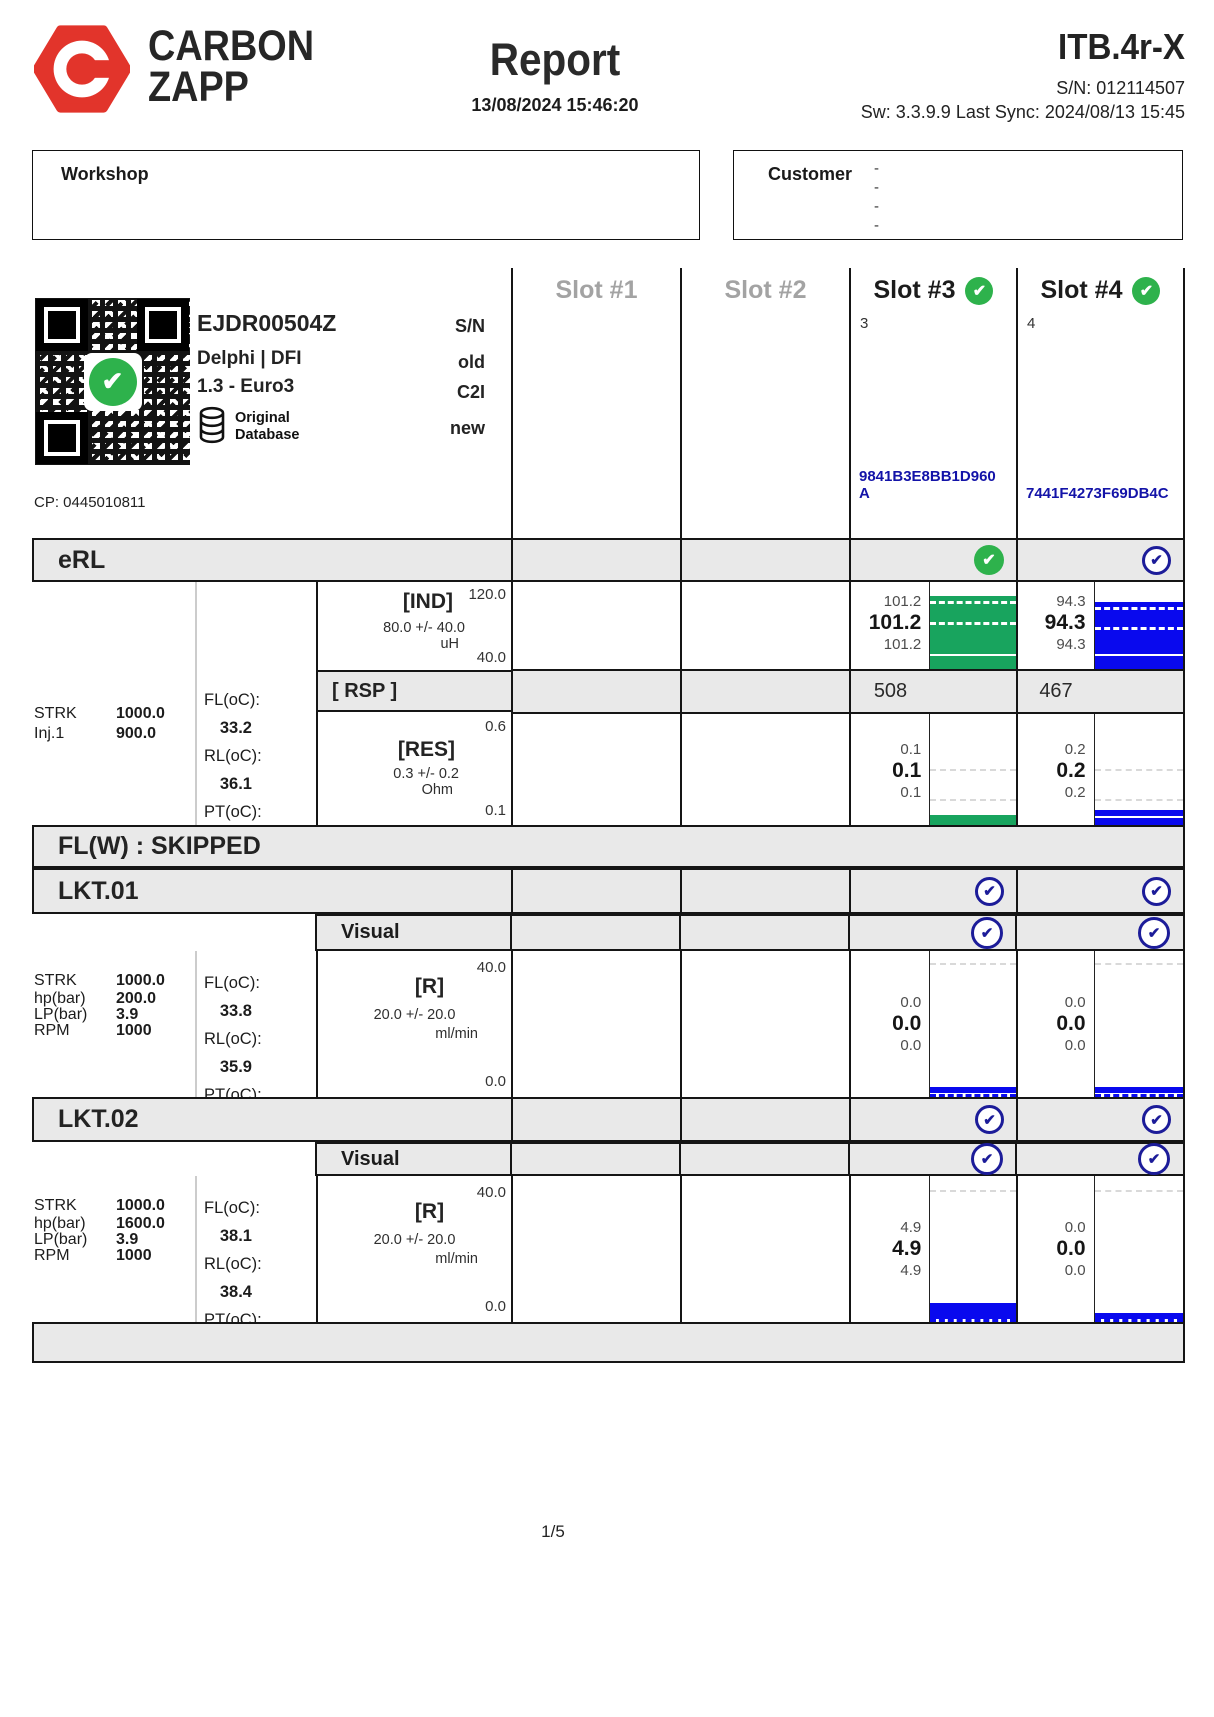 This screenshot has width=1214, height=1717. I want to click on erl-slot2-column, so click(764, 703).